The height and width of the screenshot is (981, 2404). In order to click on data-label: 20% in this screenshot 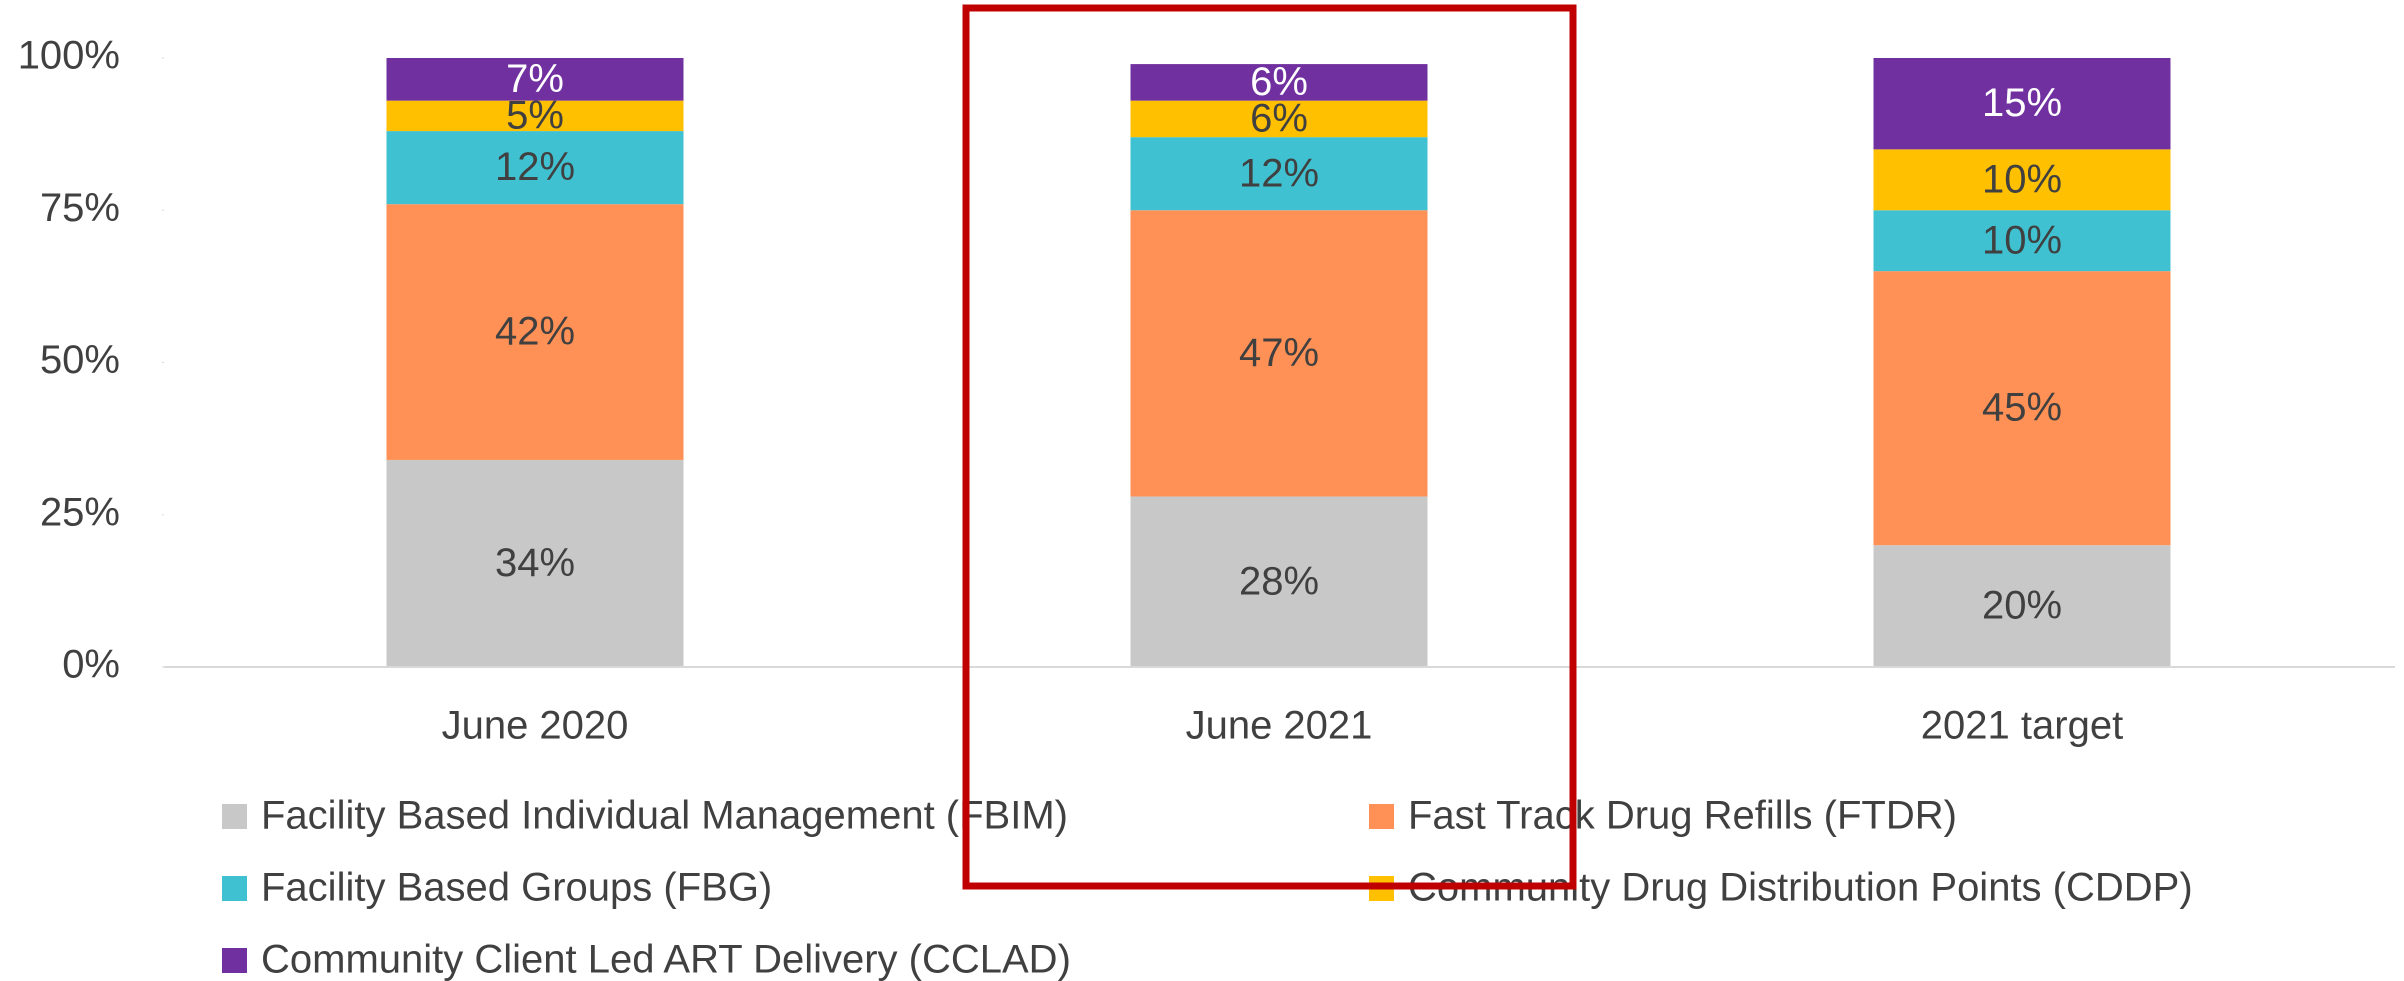, I will do `click(2022, 606)`.